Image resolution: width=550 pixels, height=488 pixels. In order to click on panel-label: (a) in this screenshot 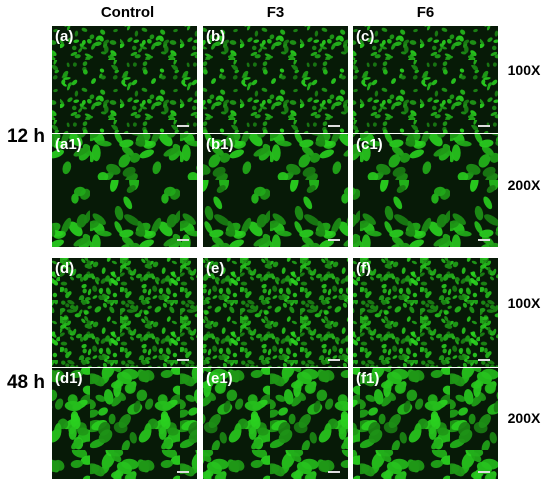, I will do `click(64, 36)`.